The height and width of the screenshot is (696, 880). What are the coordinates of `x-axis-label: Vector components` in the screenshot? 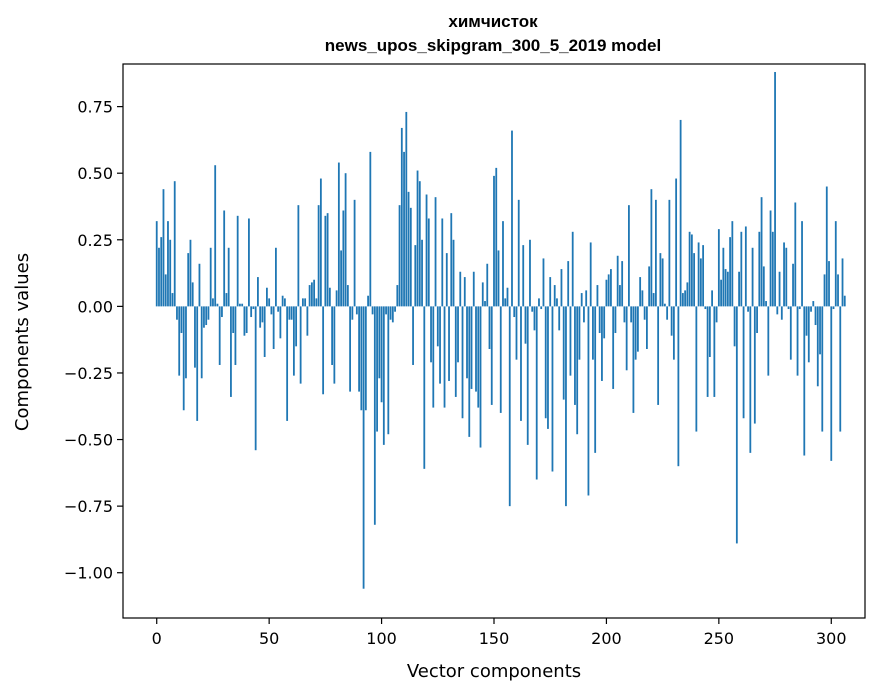 It's located at (494, 671).